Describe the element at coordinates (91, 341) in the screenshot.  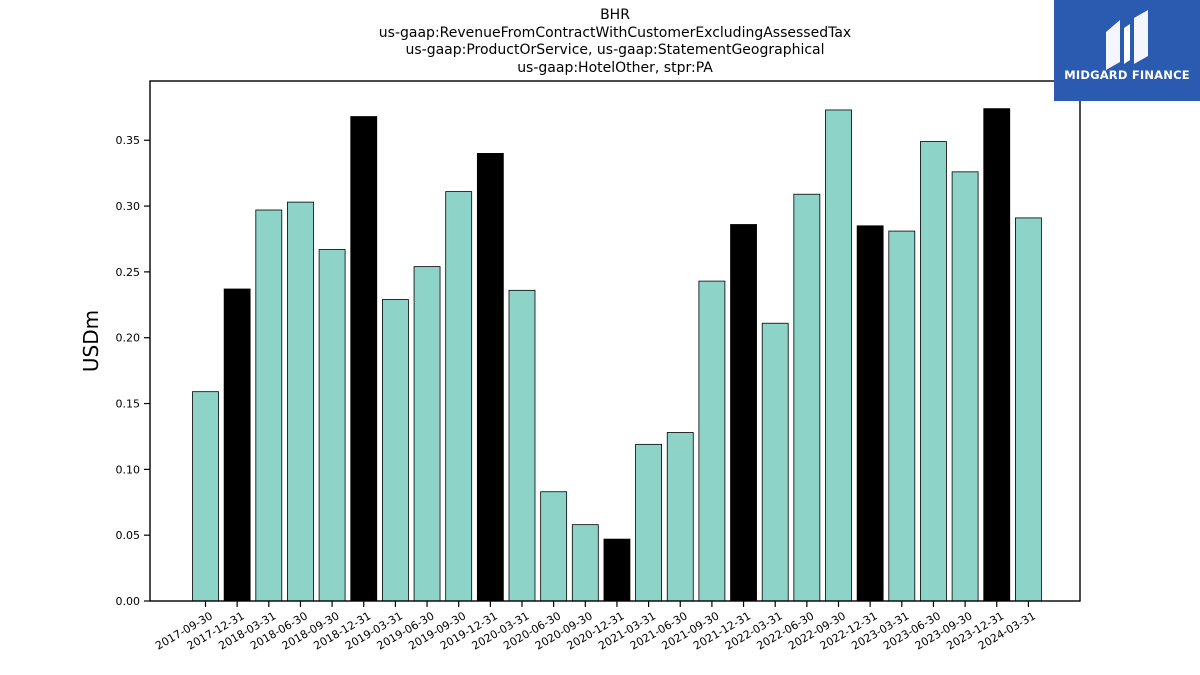
I see `y-axis-label: USDm` at that location.